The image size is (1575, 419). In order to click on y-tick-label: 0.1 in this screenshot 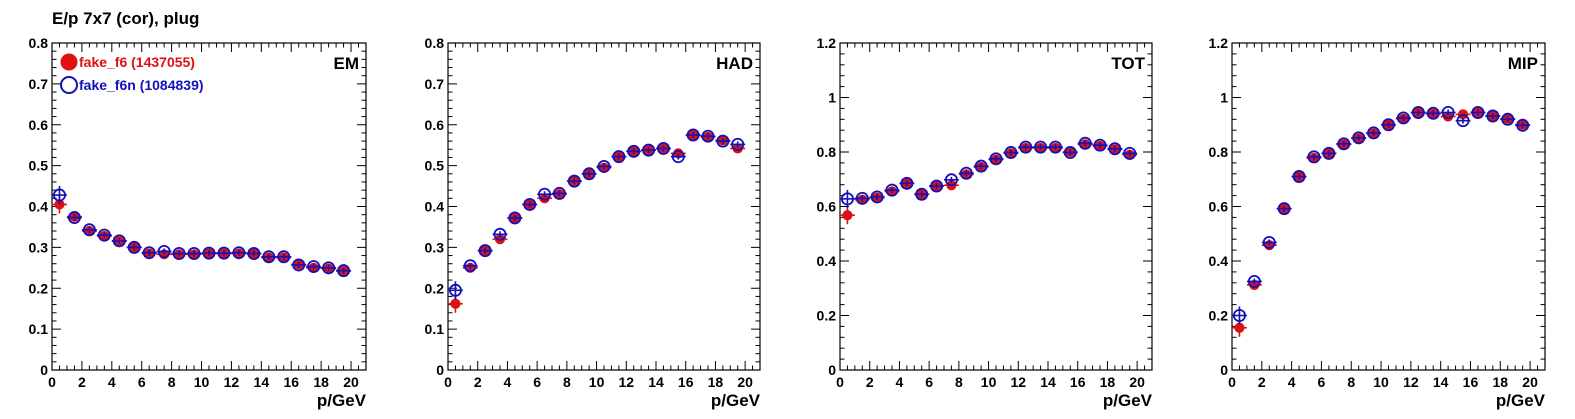, I will do `click(39, 329)`.